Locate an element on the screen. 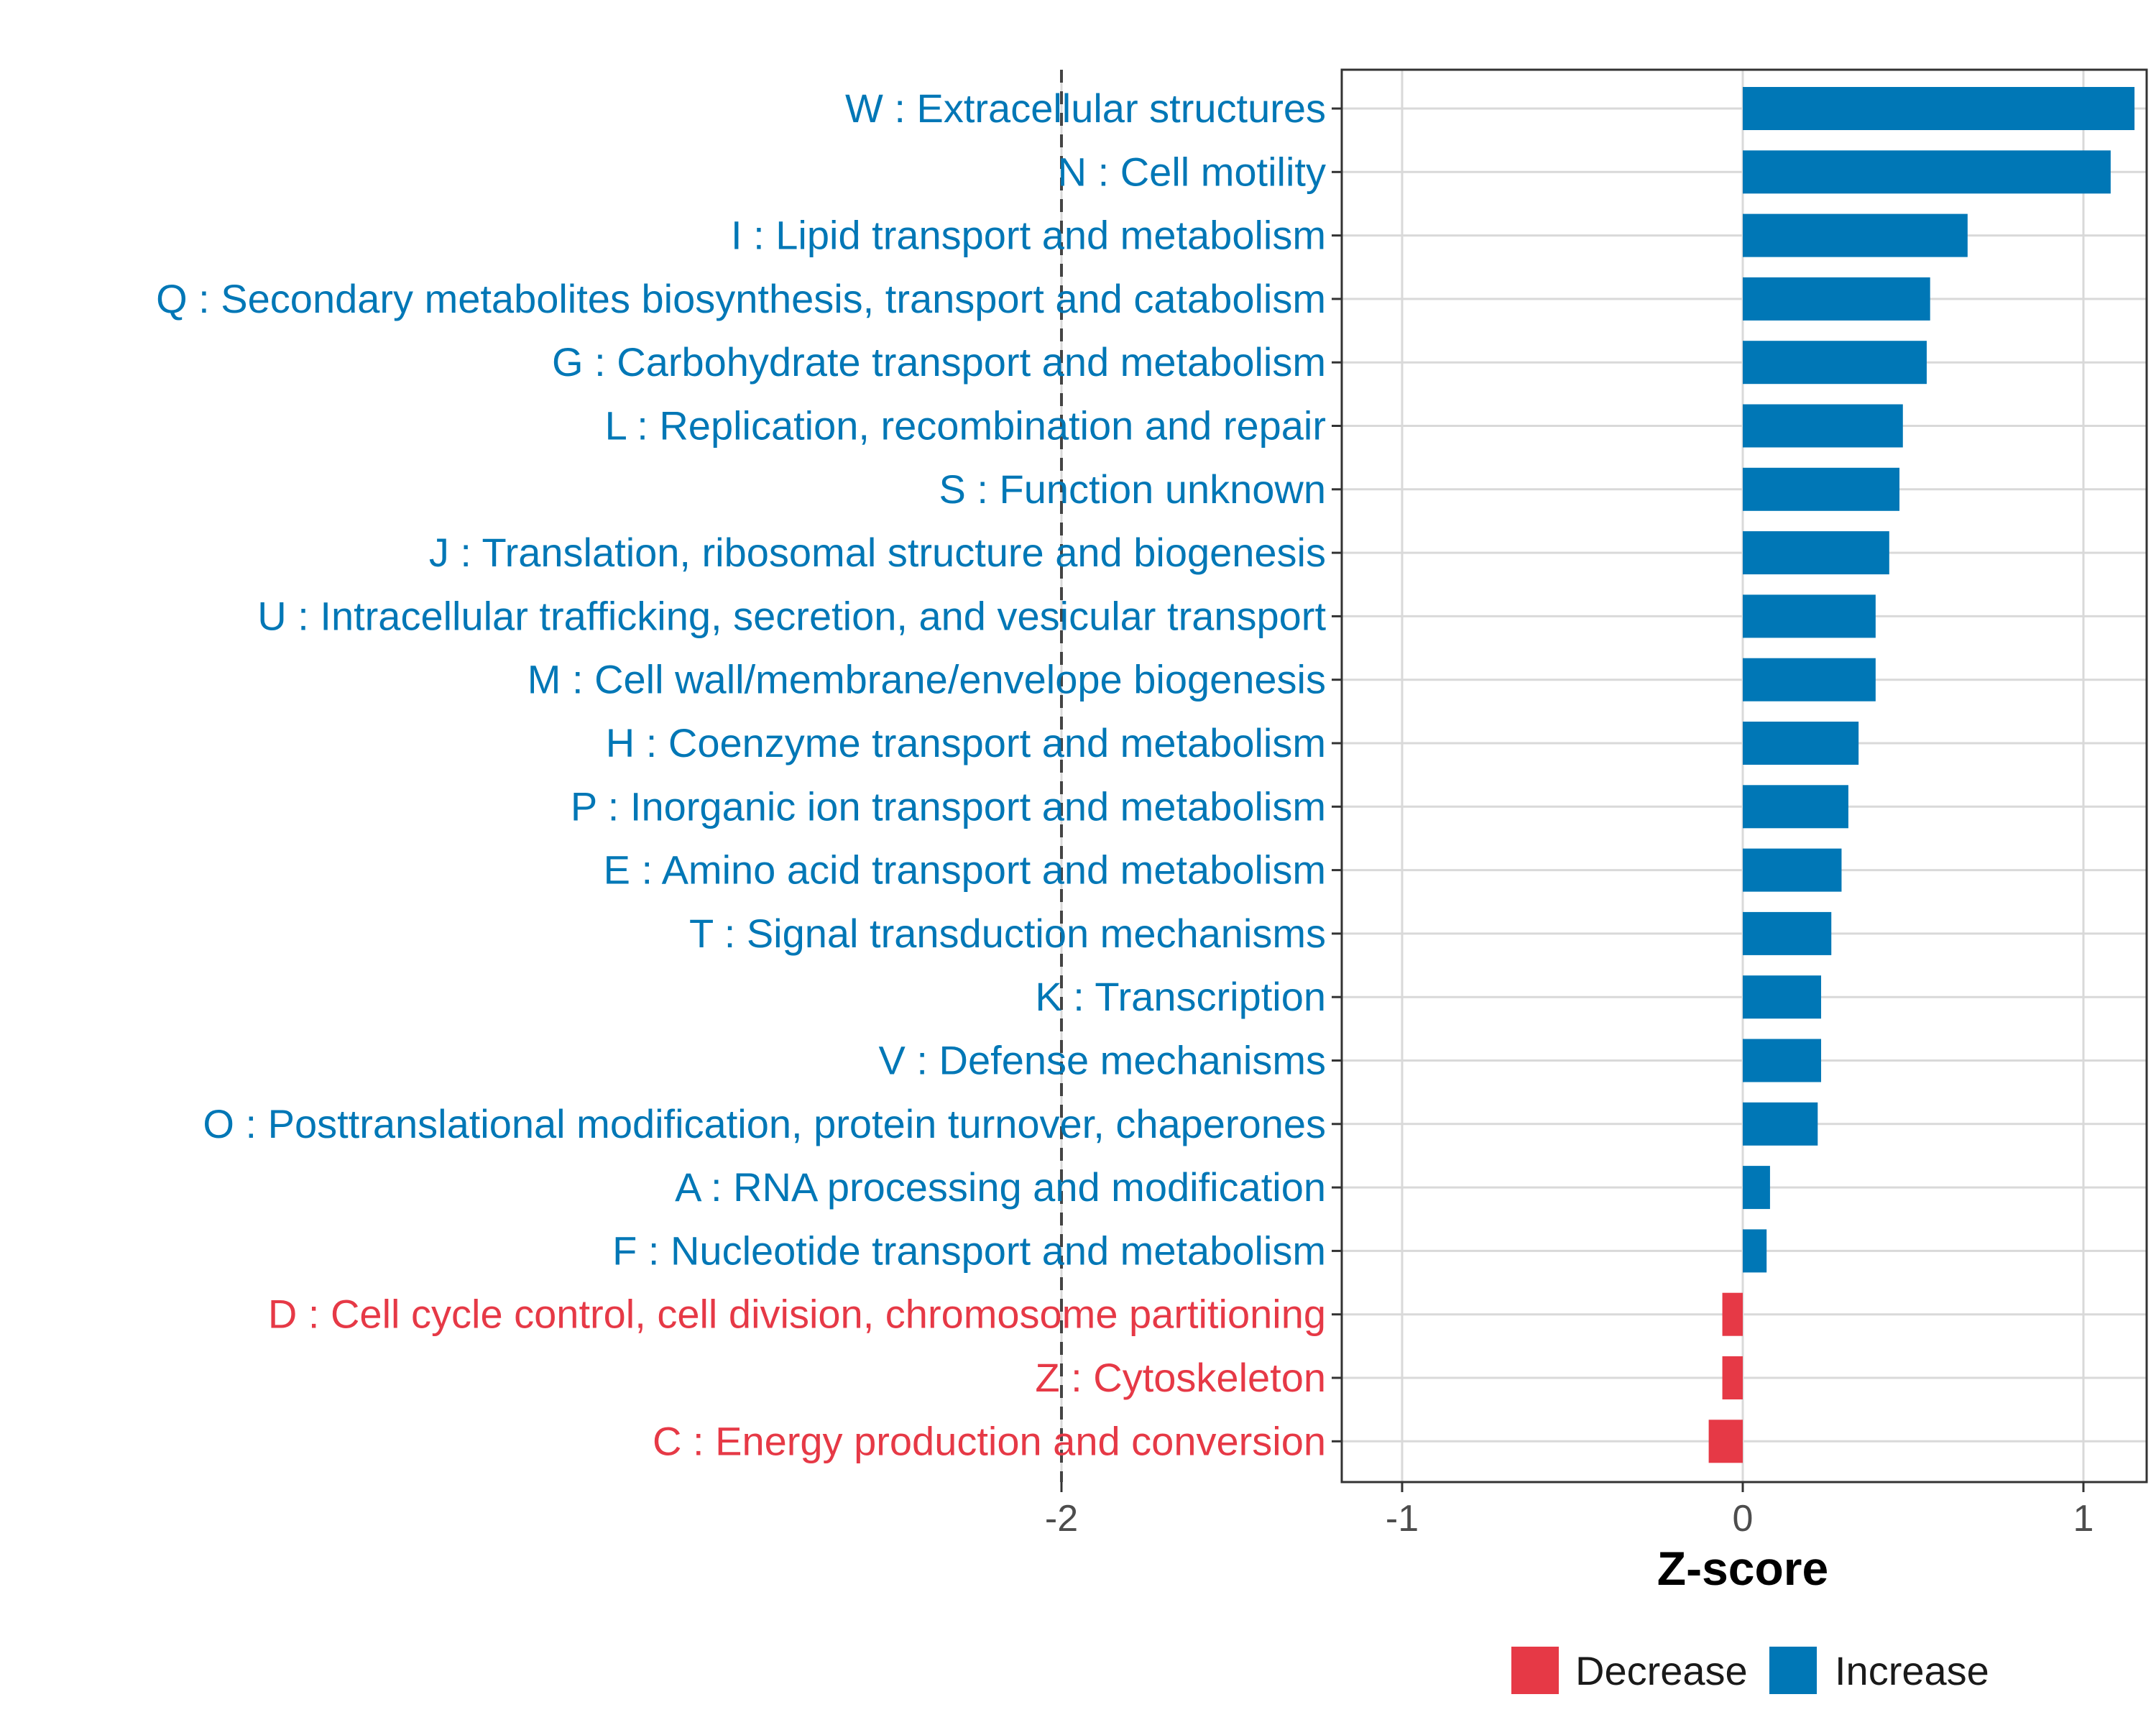 Image resolution: width=2156 pixels, height=1725 pixels. category-label: I : Lipid transport and metabolism is located at coordinates (1028, 235).